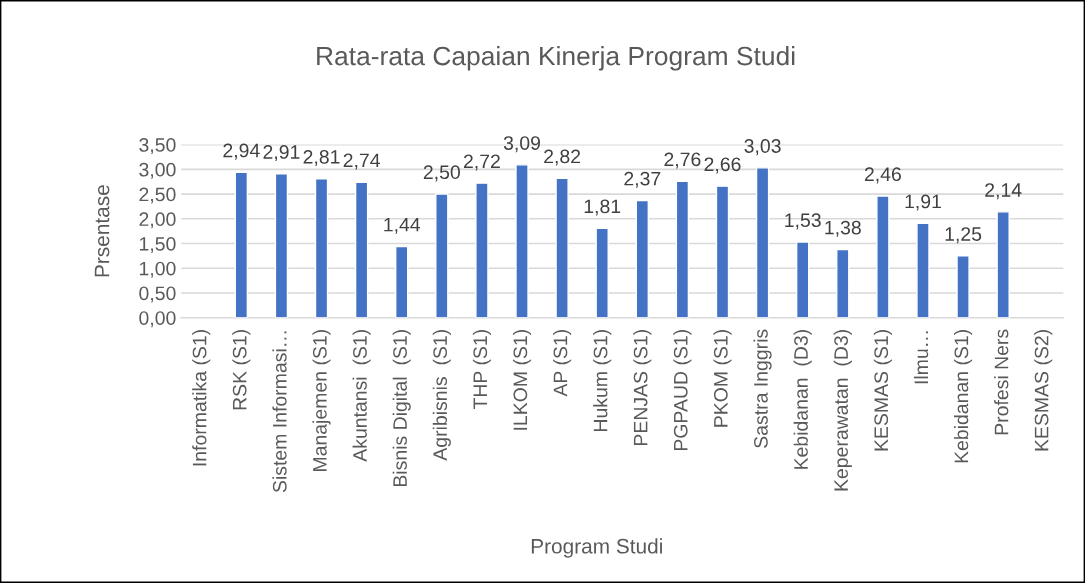 This screenshot has width=1085, height=583. I want to click on data-label: 3,09, so click(522, 144).